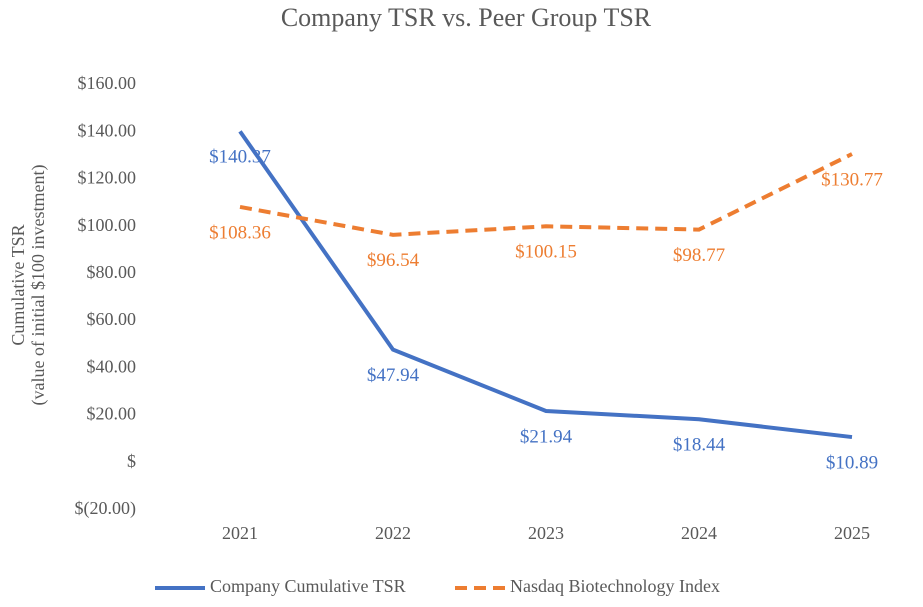 The image size is (923, 607). I want to click on data-label: $18.44, so click(699, 445).